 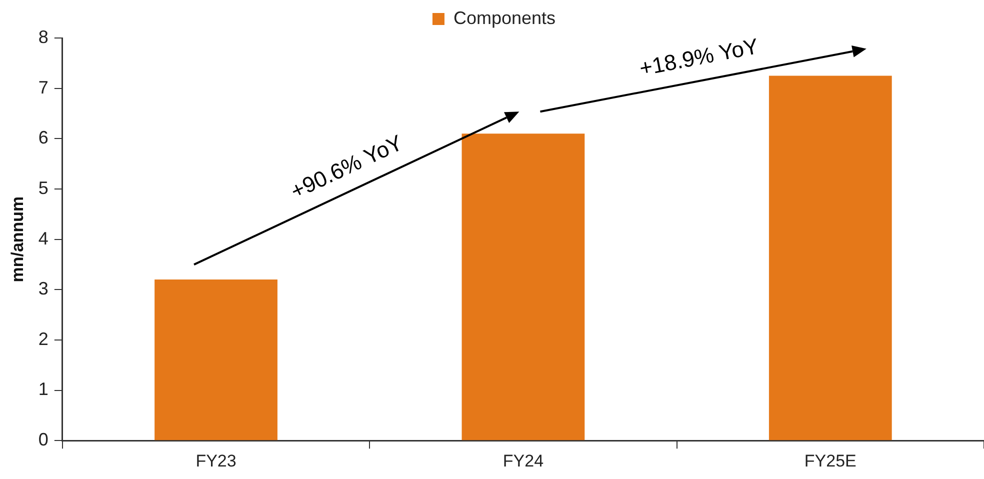 I want to click on y-tick-label: 5, so click(x=43, y=188).